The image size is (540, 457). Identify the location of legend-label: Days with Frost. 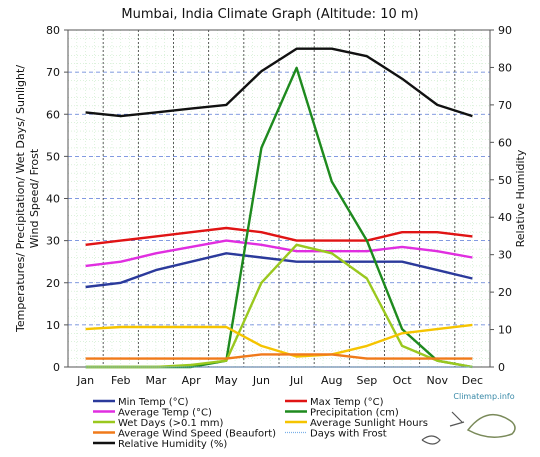
(348, 434).